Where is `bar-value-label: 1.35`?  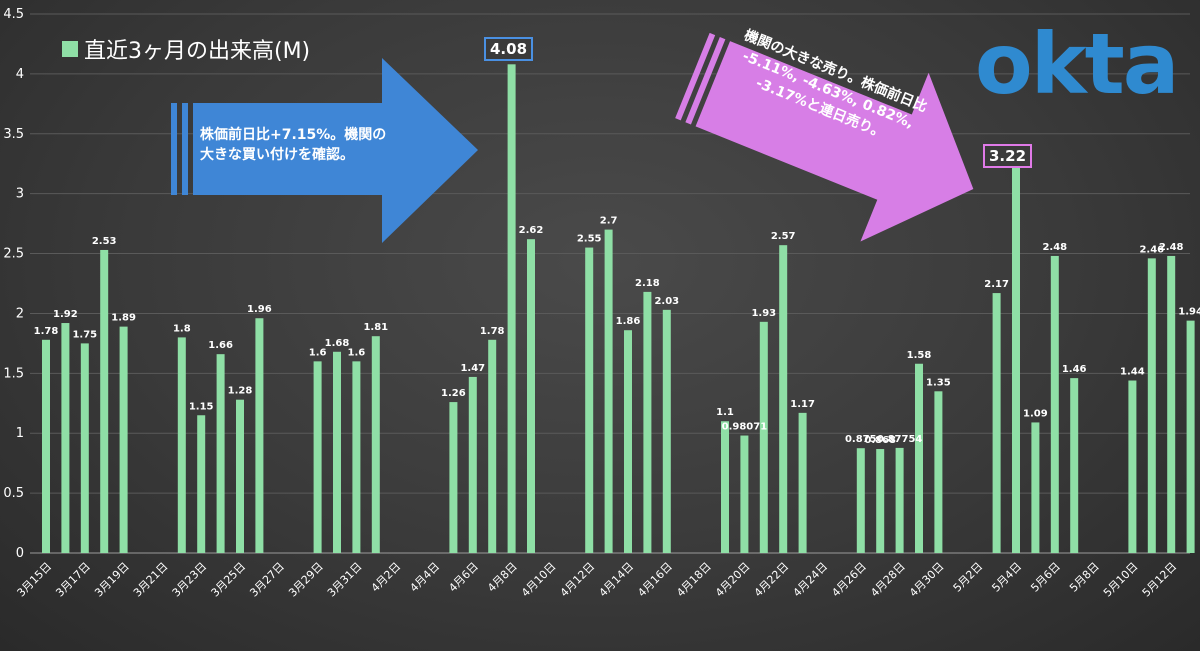
bar-value-label: 1.35 is located at coordinates (938, 382).